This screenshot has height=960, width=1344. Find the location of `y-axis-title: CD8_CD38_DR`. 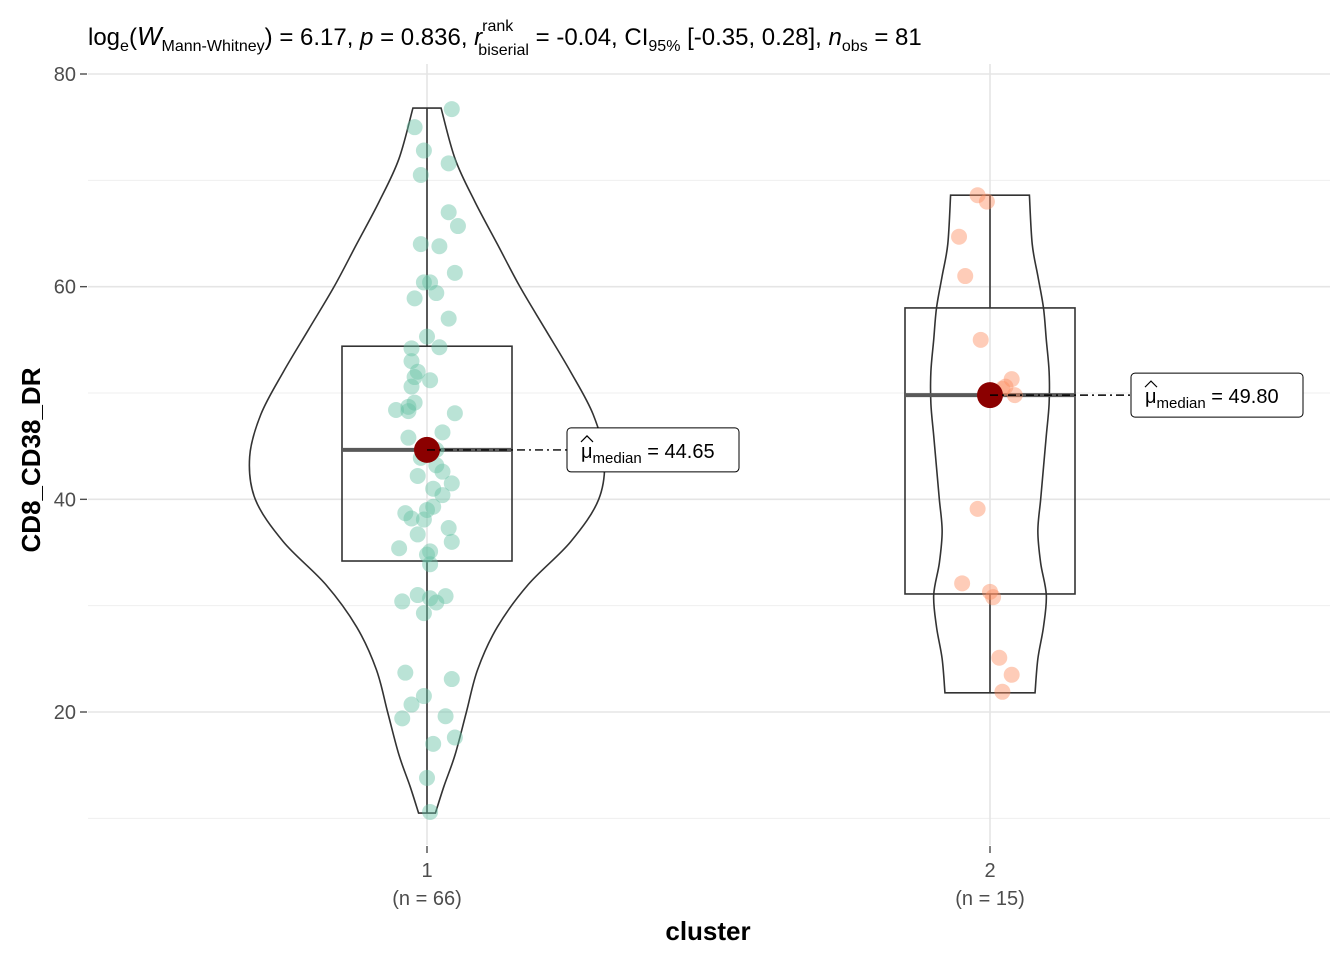

y-axis-title: CD8_CD38_DR is located at coordinates (31, 459).